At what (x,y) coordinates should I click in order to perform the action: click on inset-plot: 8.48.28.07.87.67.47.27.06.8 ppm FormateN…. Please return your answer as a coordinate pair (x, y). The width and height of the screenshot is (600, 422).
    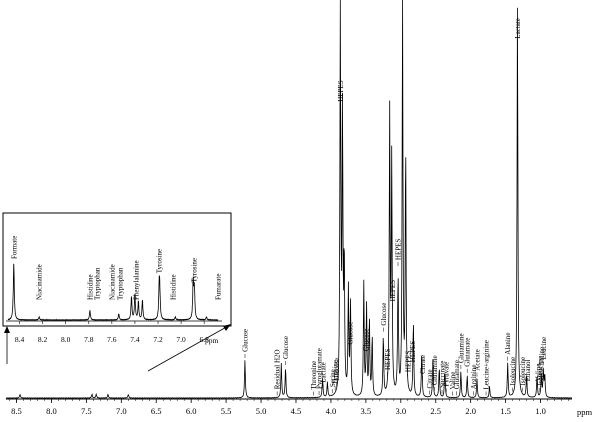
    Looking at the image, I should click on (117, 278).